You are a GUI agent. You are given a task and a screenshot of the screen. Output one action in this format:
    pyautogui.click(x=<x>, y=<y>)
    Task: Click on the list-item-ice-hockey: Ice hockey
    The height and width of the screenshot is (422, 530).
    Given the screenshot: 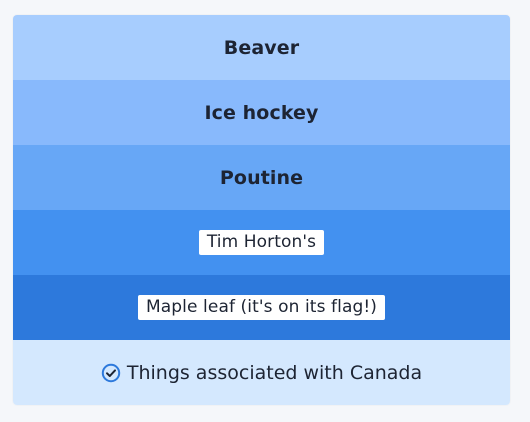 What is the action you would take?
    pyautogui.click(x=261, y=112)
    